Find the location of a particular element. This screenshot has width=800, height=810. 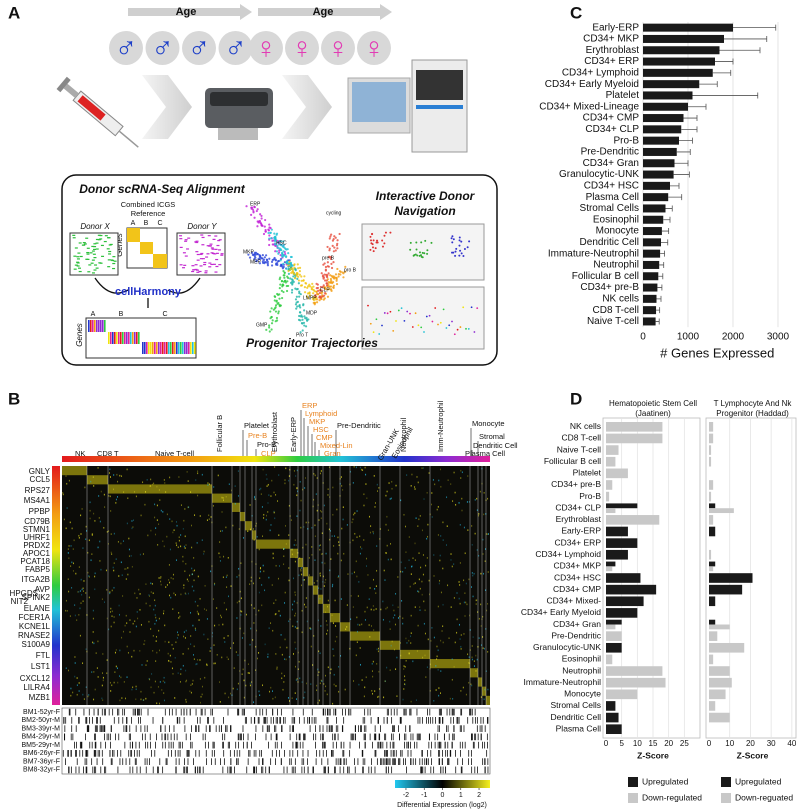

legend-label: Down-regulated is located at coordinates (672, 797).